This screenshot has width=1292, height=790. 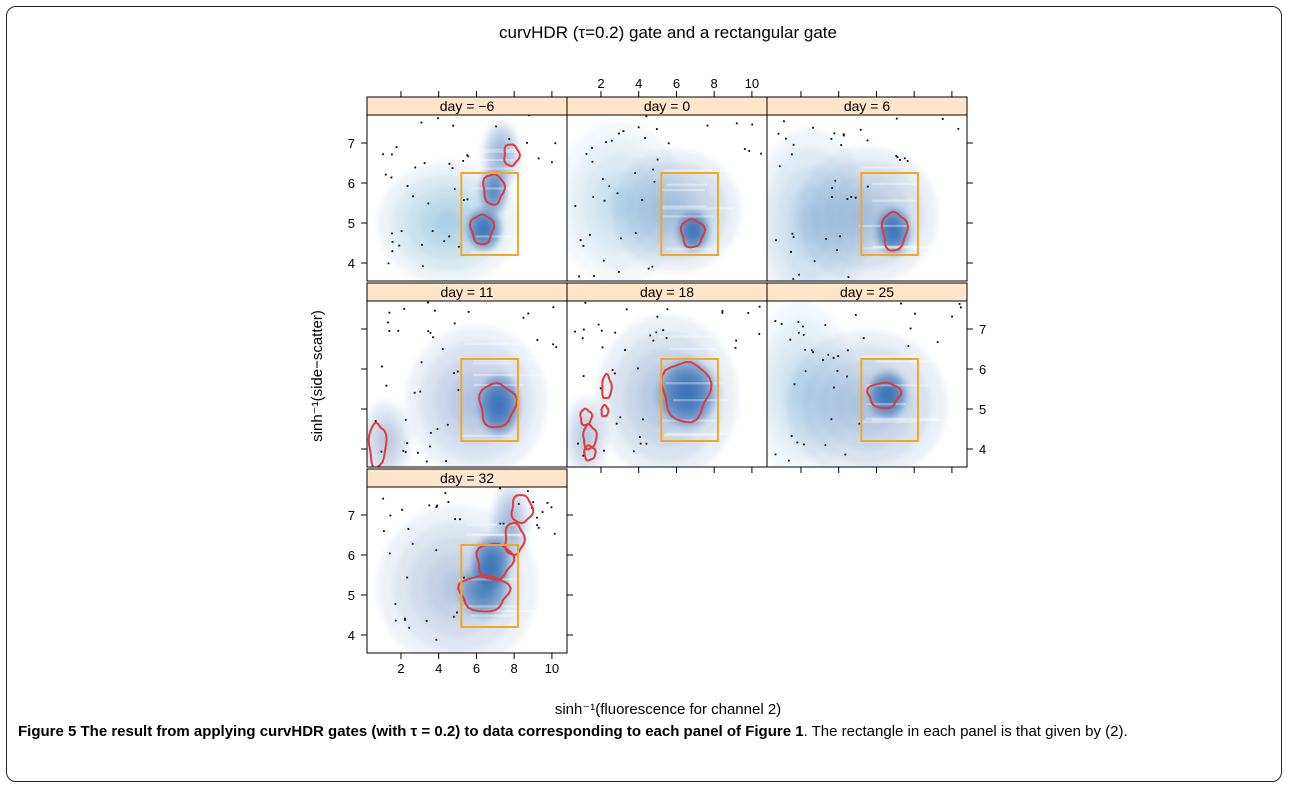 I want to click on x-axis-label: sinh⁻¹(fluorescence for channel 2), so click(x=668, y=709).